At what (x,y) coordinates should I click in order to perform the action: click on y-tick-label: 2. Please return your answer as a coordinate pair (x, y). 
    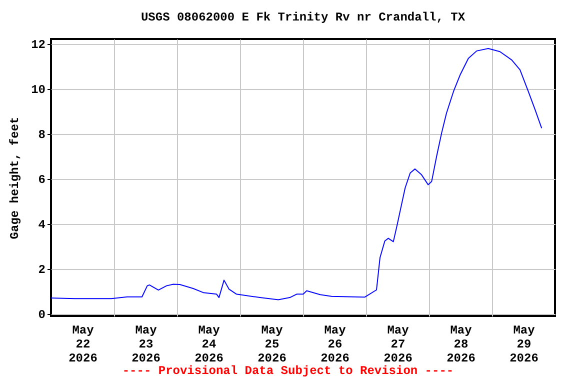
    Looking at the image, I should click on (42, 270).